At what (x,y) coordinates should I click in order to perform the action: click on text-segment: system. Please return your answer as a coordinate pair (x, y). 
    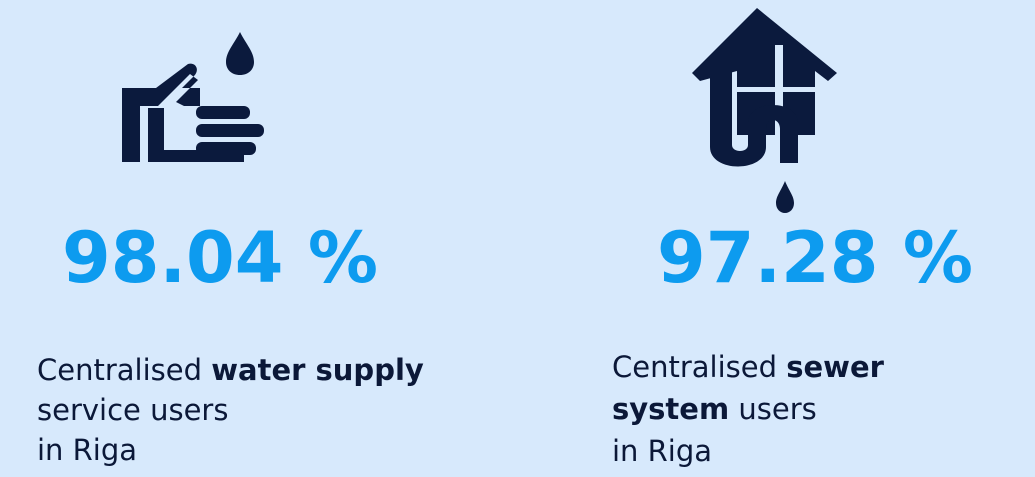
    Looking at the image, I should click on (671, 409).